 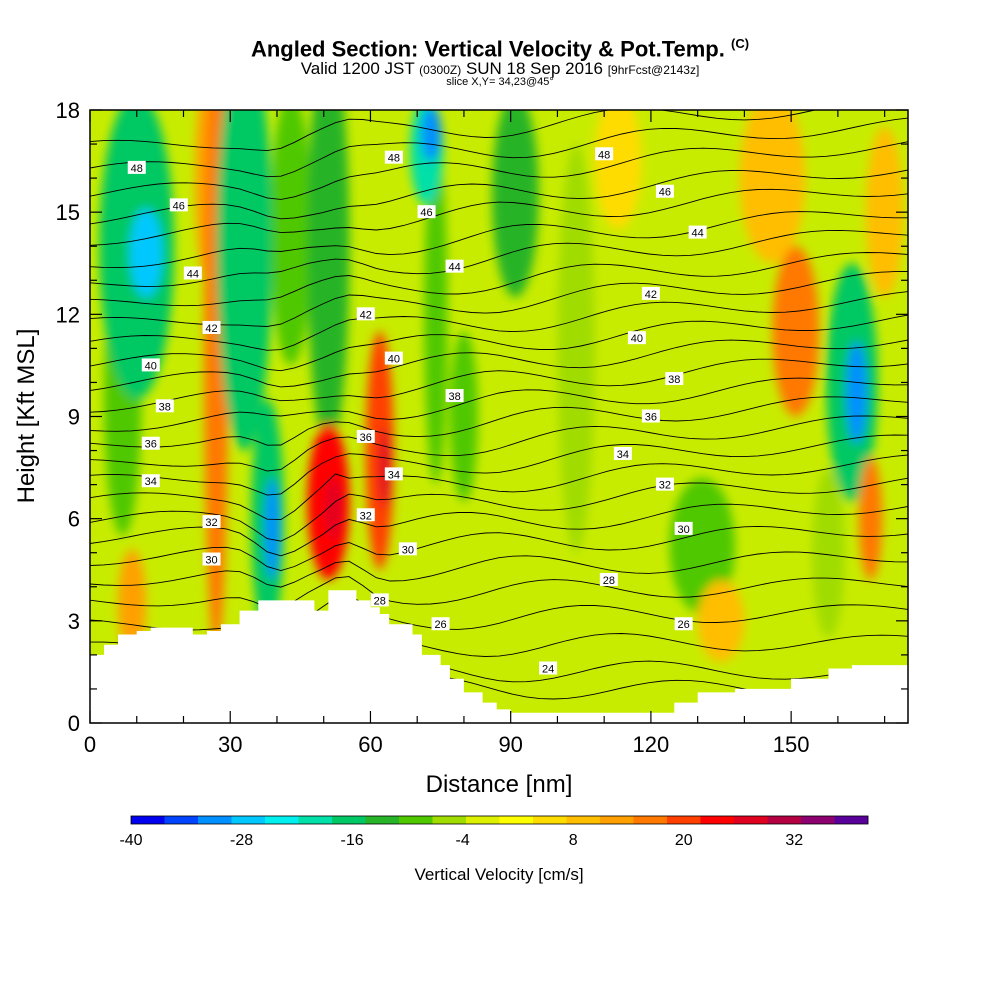 What do you see at coordinates (440, 70) in the screenshot?
I see `valid-utc: (0300Z)` at bounding box center [440, 70].